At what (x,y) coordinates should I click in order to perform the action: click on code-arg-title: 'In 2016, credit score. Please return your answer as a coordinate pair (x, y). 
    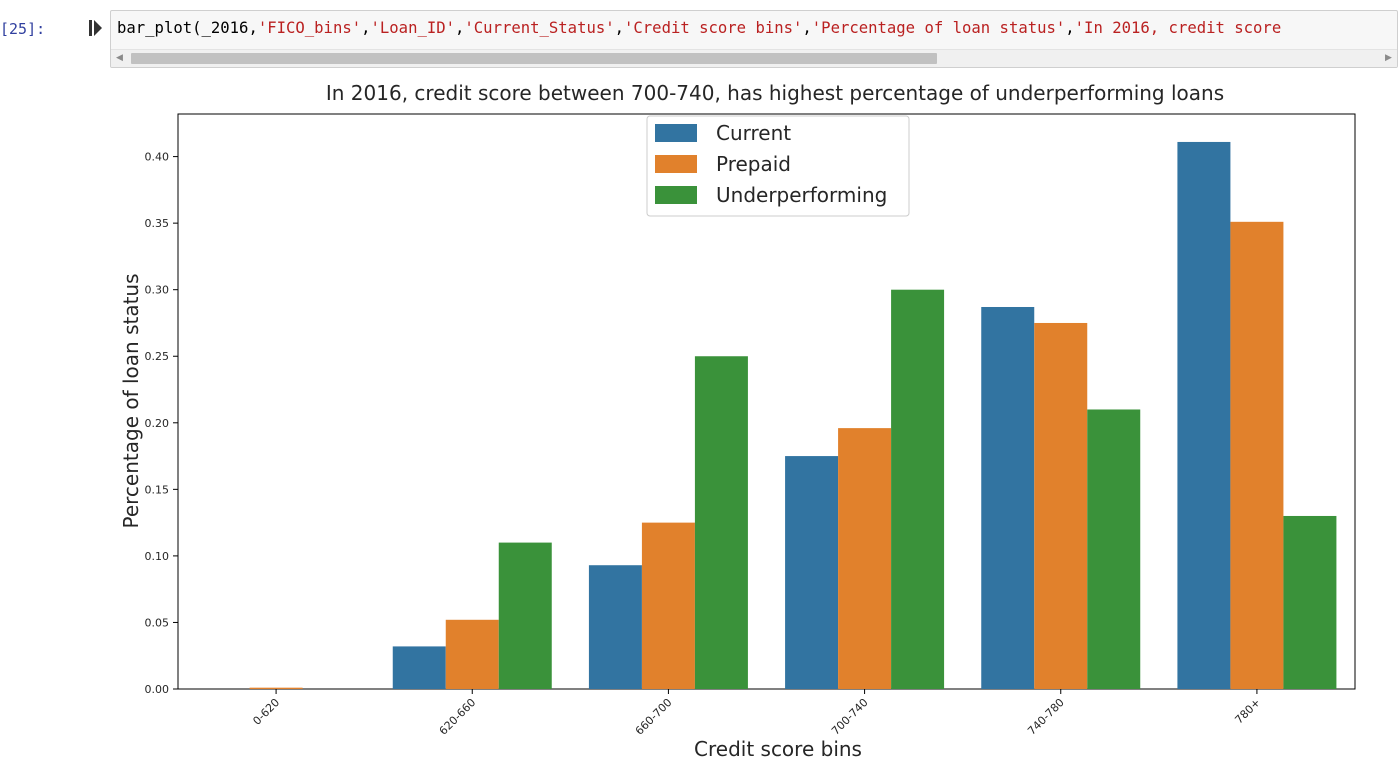
    Looking at the image, I should click on (1178, 28).